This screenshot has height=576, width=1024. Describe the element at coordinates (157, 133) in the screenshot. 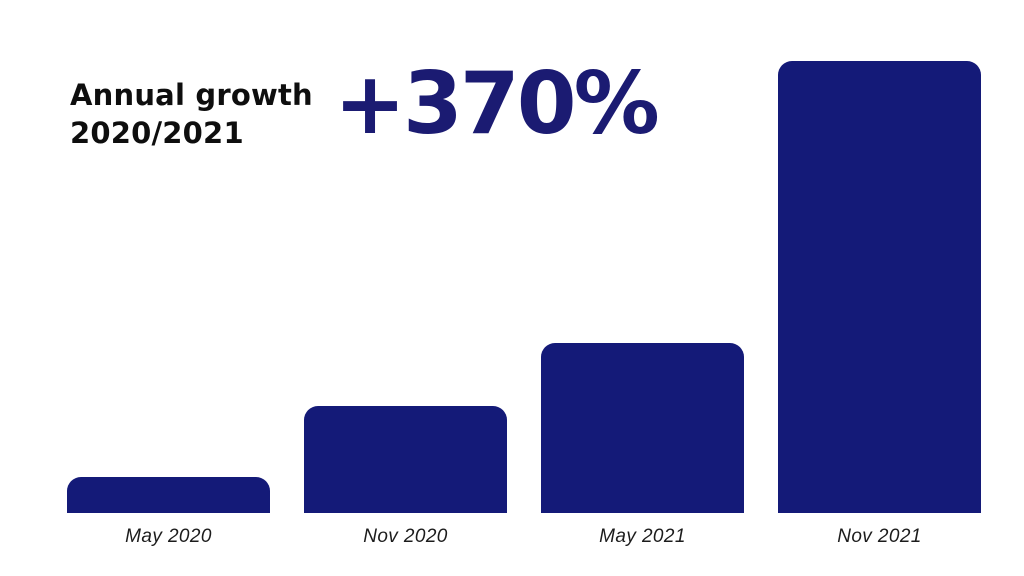

I see `chart-title-line2: 2020/2021` at that location.